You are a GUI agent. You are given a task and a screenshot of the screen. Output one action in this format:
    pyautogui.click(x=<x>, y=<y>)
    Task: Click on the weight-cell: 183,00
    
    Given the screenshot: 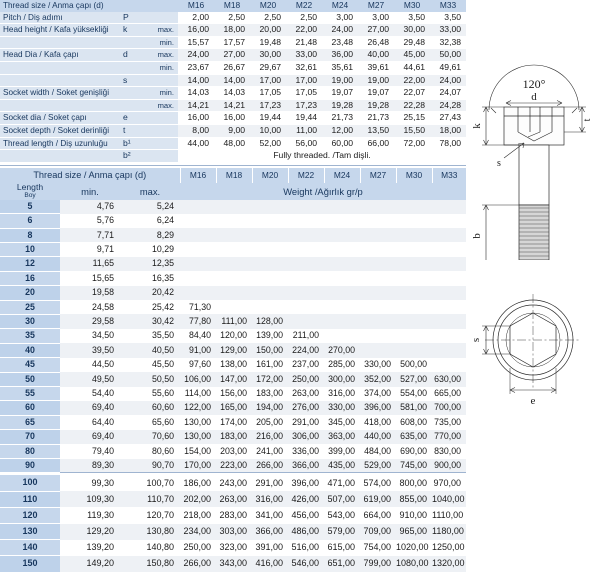 What is the action you would take?
    pyautogui.click(x=234, y=437)
    